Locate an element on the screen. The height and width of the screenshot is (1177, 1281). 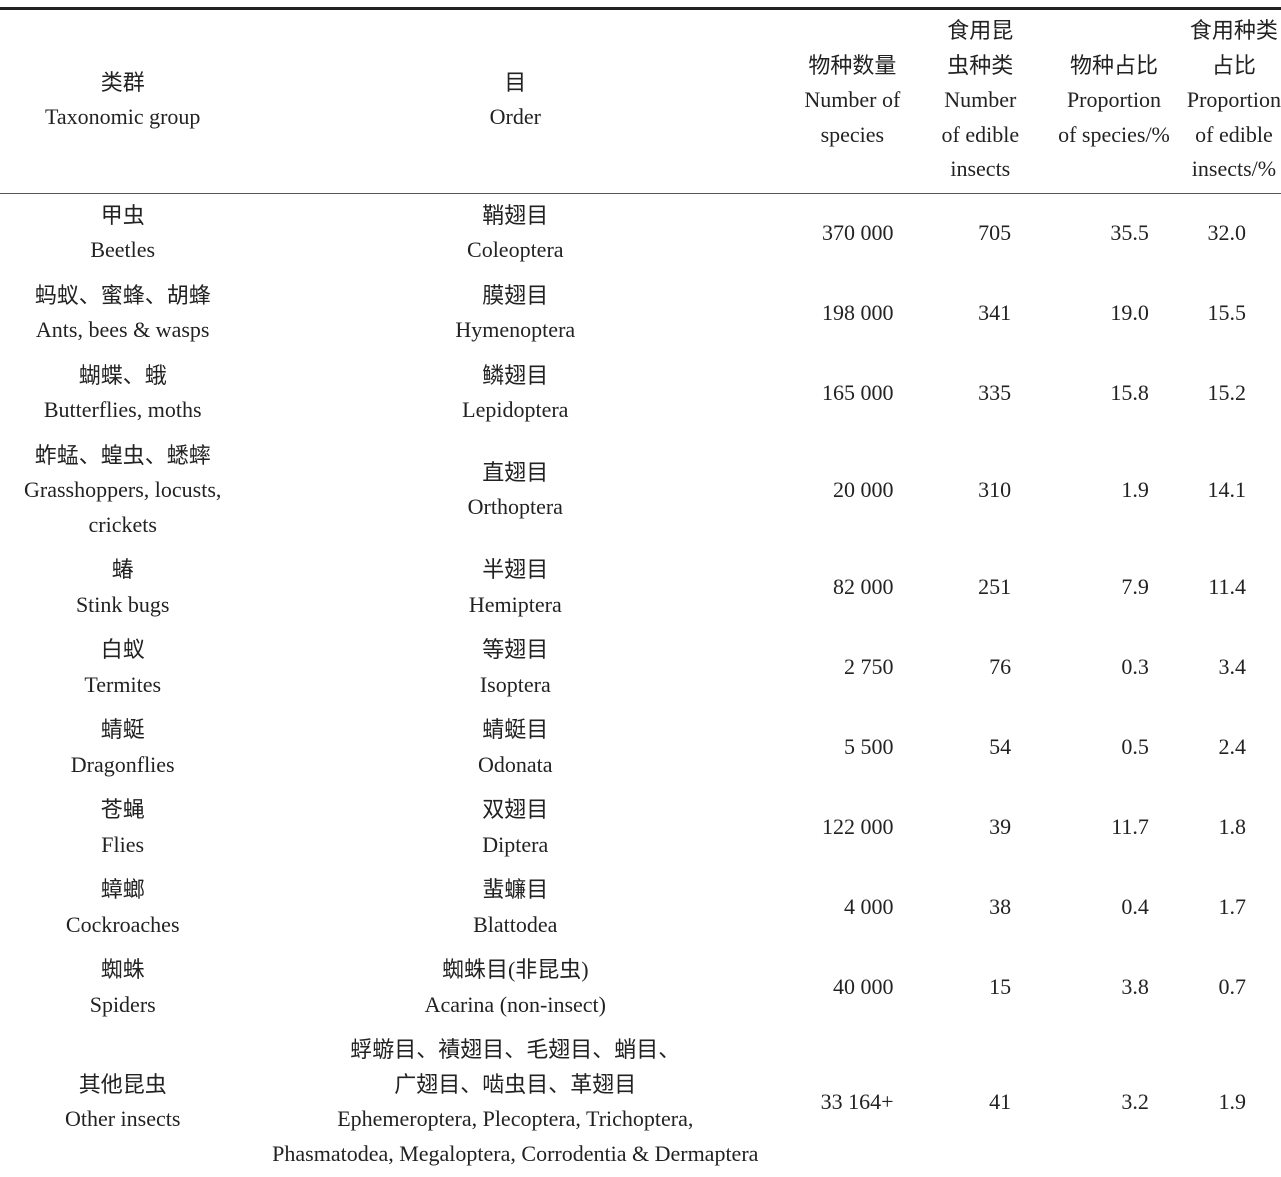
cell-line: Cockroaches is located at coordinates (122, 924).